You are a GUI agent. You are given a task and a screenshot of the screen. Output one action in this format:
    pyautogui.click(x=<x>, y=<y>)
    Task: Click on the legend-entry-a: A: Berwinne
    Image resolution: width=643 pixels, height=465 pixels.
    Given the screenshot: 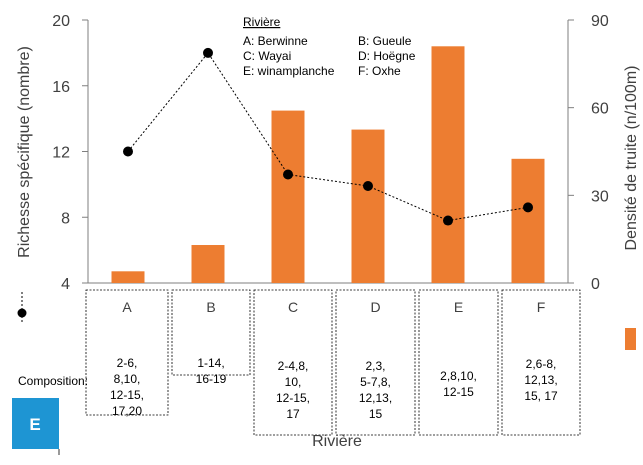 What is the action you would take?
    pyautogui.click(x=275, y=41)
    